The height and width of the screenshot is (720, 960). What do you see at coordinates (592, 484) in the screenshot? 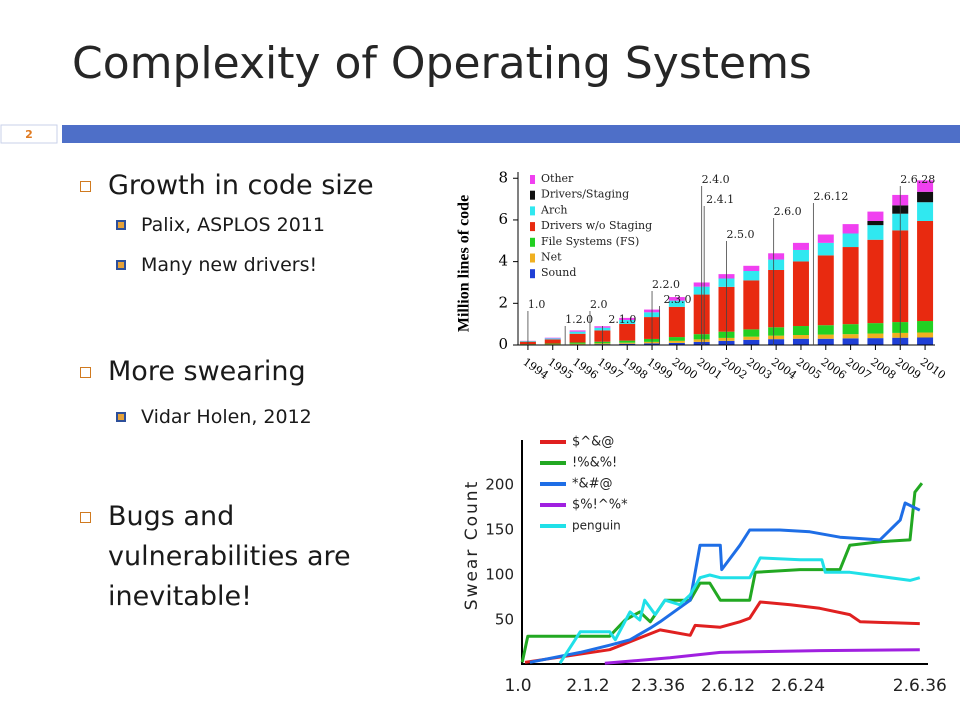
I see `legend-label: *&#@` at bounding box center [592, 484].